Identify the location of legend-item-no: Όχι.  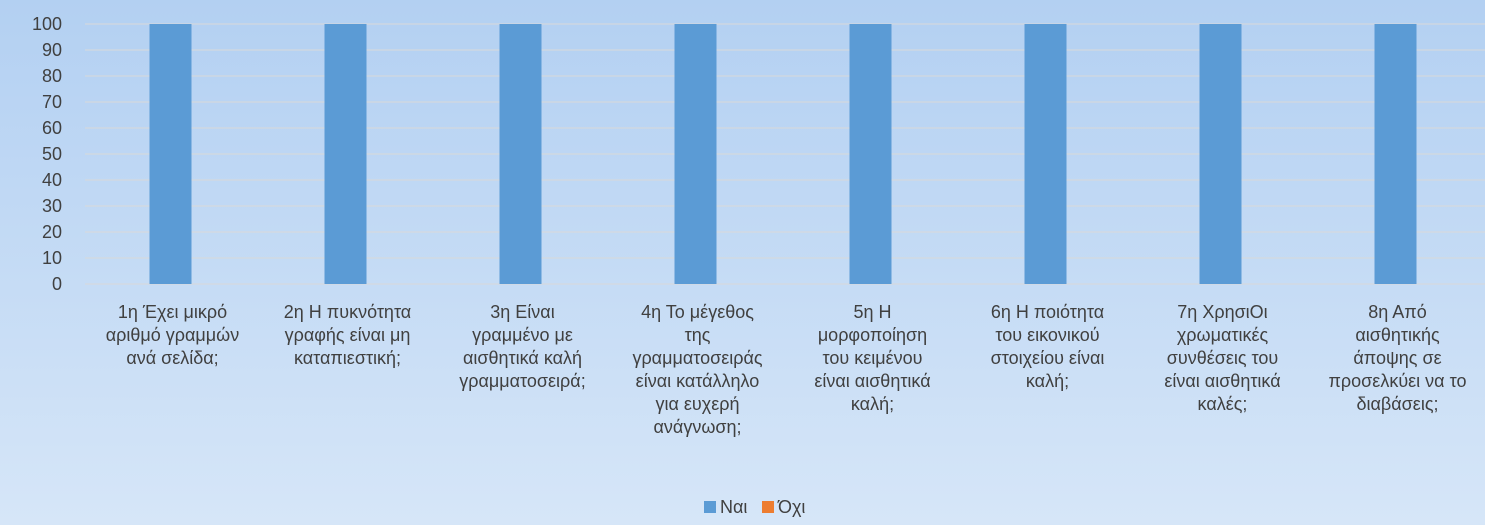
(783, 507).